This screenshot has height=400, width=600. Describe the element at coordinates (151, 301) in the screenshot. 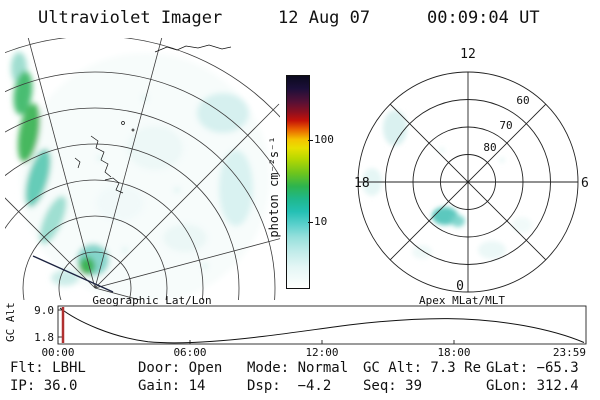

I see `geo-panel-caption: Geographic Lat/Lon` at that location.